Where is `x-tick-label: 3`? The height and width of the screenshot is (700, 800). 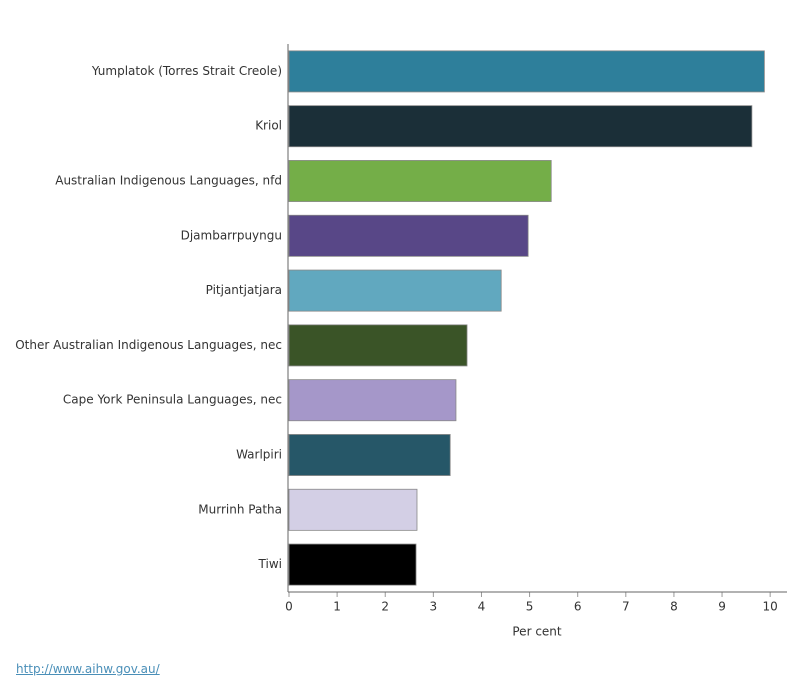
x-tick-label: 3 is located at coordinates (434, 607).